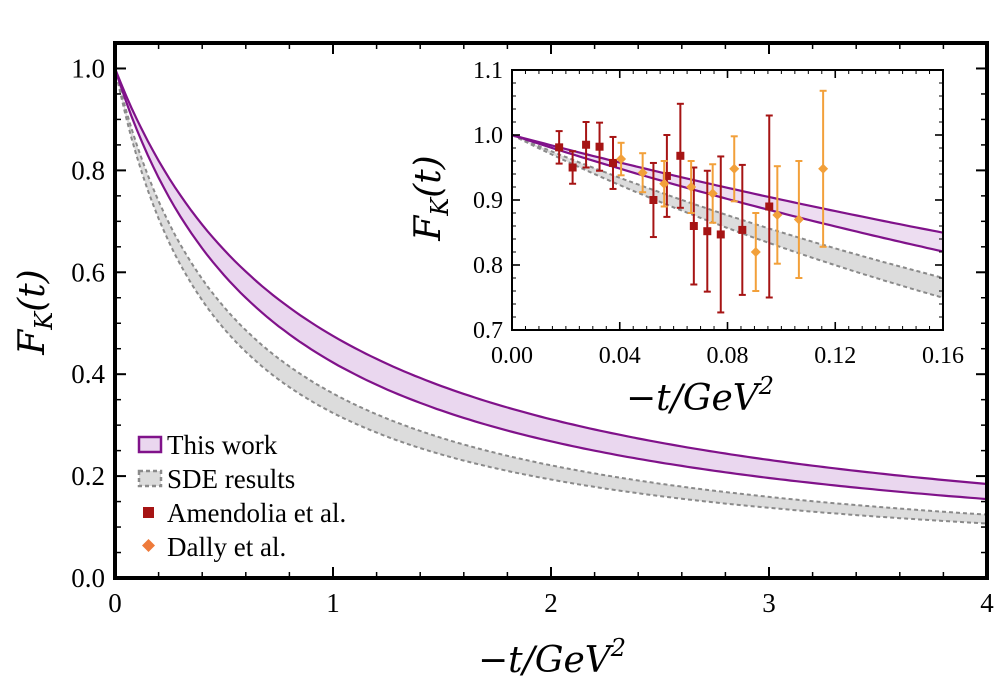  What do you see at coordinates (512, 356) in the screenshot?
I see `inset-x-tick-label: 0.00` at bounding box center [512, 356].